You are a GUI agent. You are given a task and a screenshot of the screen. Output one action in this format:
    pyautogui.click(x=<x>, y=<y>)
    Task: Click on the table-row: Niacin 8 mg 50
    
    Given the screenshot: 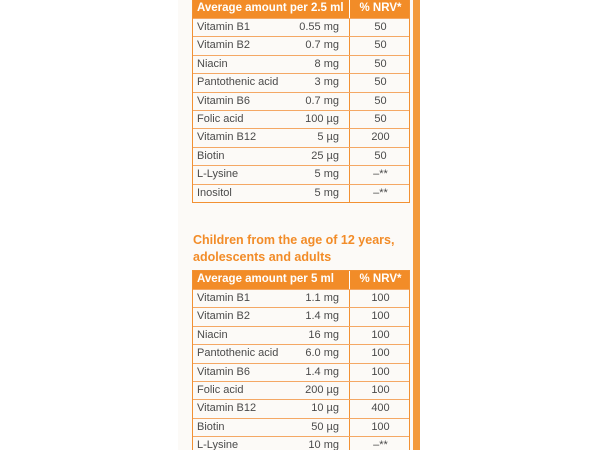 What is the action you would take?
    pyautogui.click(x=302, y=64)
    